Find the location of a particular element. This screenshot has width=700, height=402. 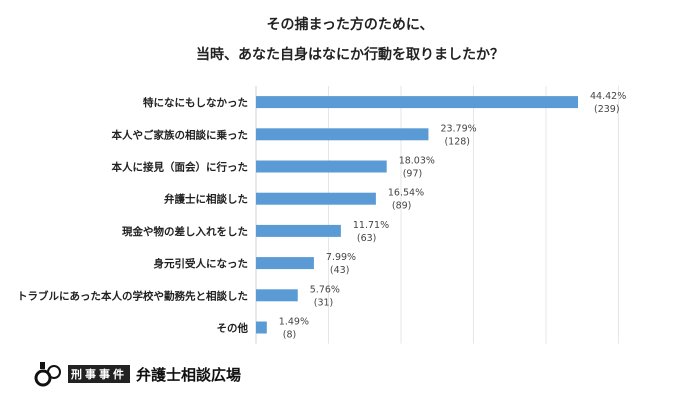

logo-box-text: 刑事事件 is located at coordinates (99, 374).